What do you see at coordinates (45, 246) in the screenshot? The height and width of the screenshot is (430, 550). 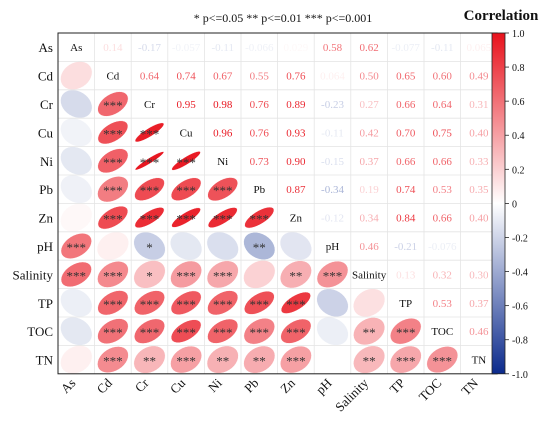 I see `row-label: pH` at bounding box center [45, 246].